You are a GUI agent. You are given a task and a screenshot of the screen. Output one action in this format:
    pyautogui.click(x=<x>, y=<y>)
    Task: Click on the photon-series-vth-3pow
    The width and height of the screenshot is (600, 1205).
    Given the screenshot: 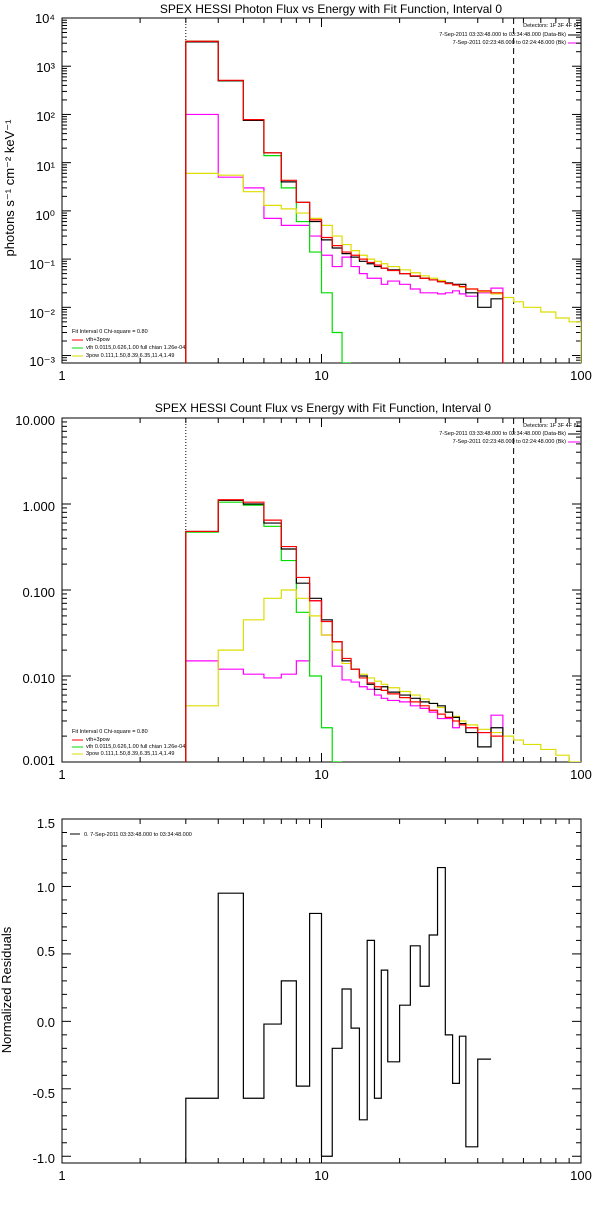 What is the action you would take?
    pyautogui.click(x=344, y=201)
    